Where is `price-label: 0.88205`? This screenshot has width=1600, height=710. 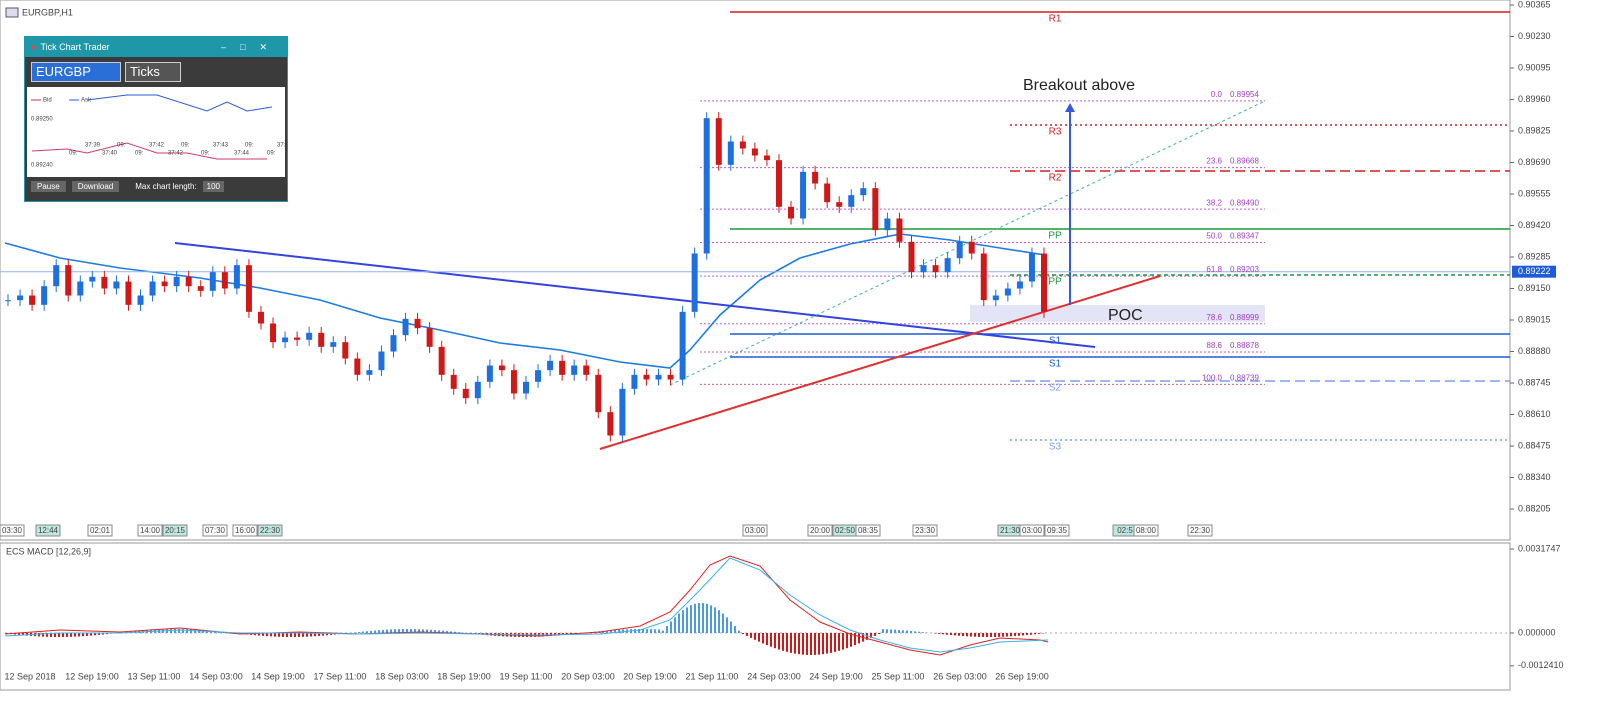 price-label: 0.88205 is located at coordinates (1534, 508).